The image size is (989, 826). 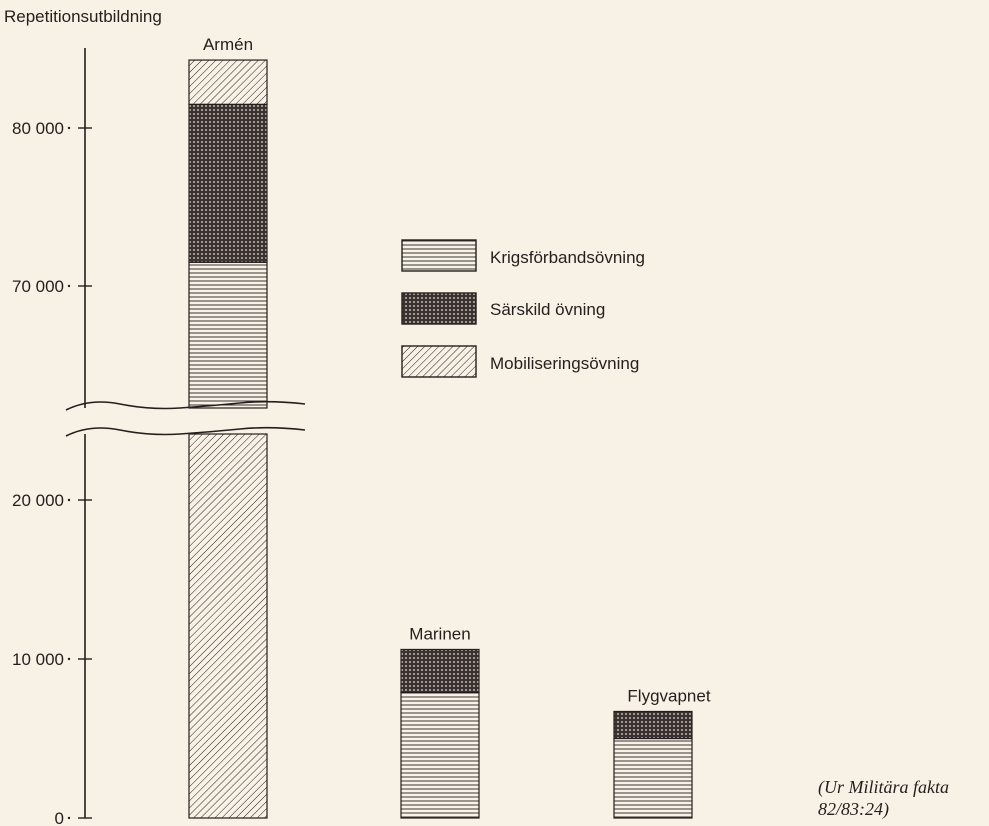 What do you see at coordinates (439, 633) in the screenshot?
I see `category-label-marinen: Marinen` at bounding box center [439, 633].